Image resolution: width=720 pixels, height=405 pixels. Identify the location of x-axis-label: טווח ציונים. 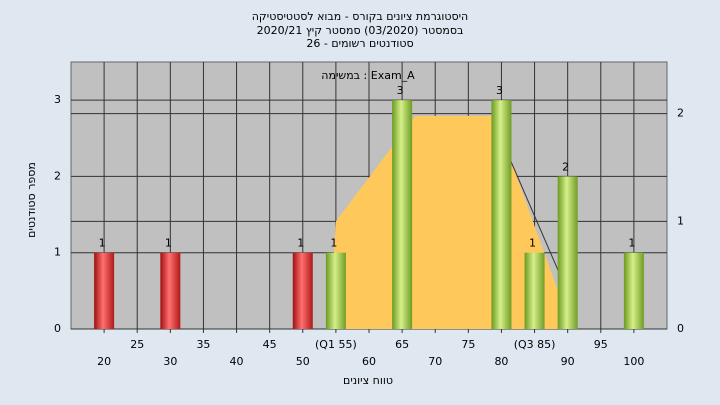
(368, 380).